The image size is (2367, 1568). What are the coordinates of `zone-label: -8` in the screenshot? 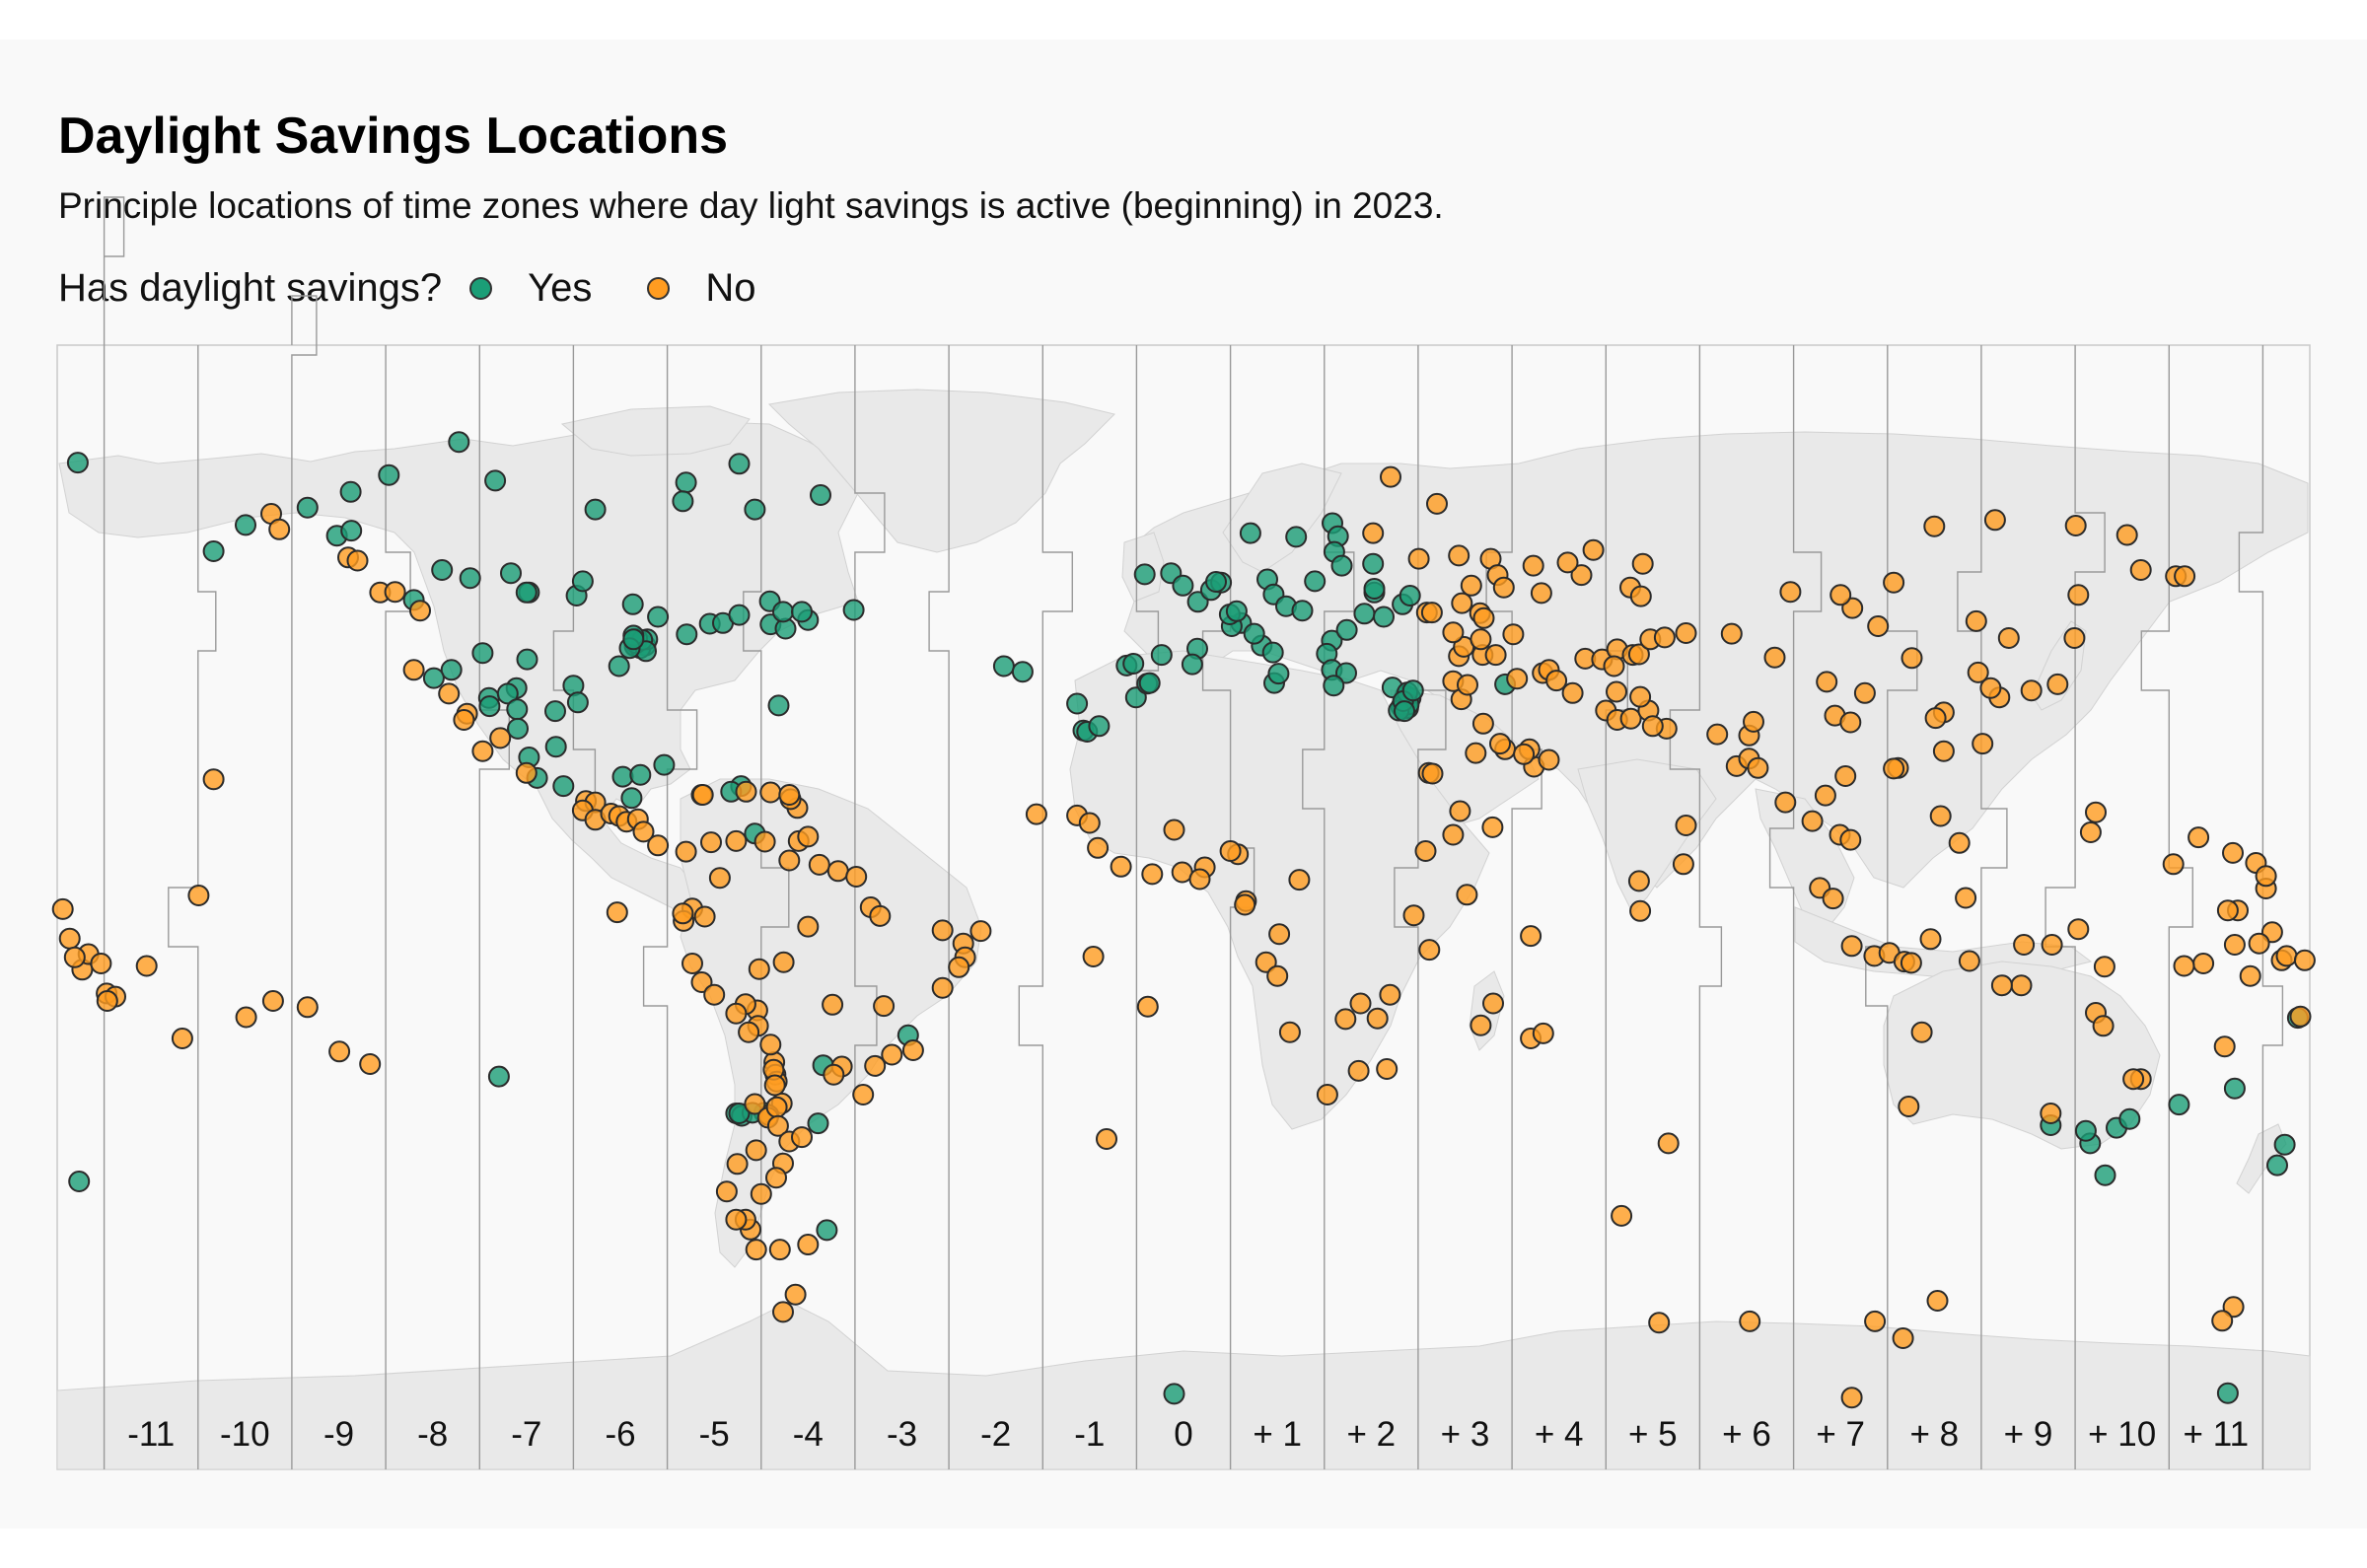 It's located at (433, 1434).